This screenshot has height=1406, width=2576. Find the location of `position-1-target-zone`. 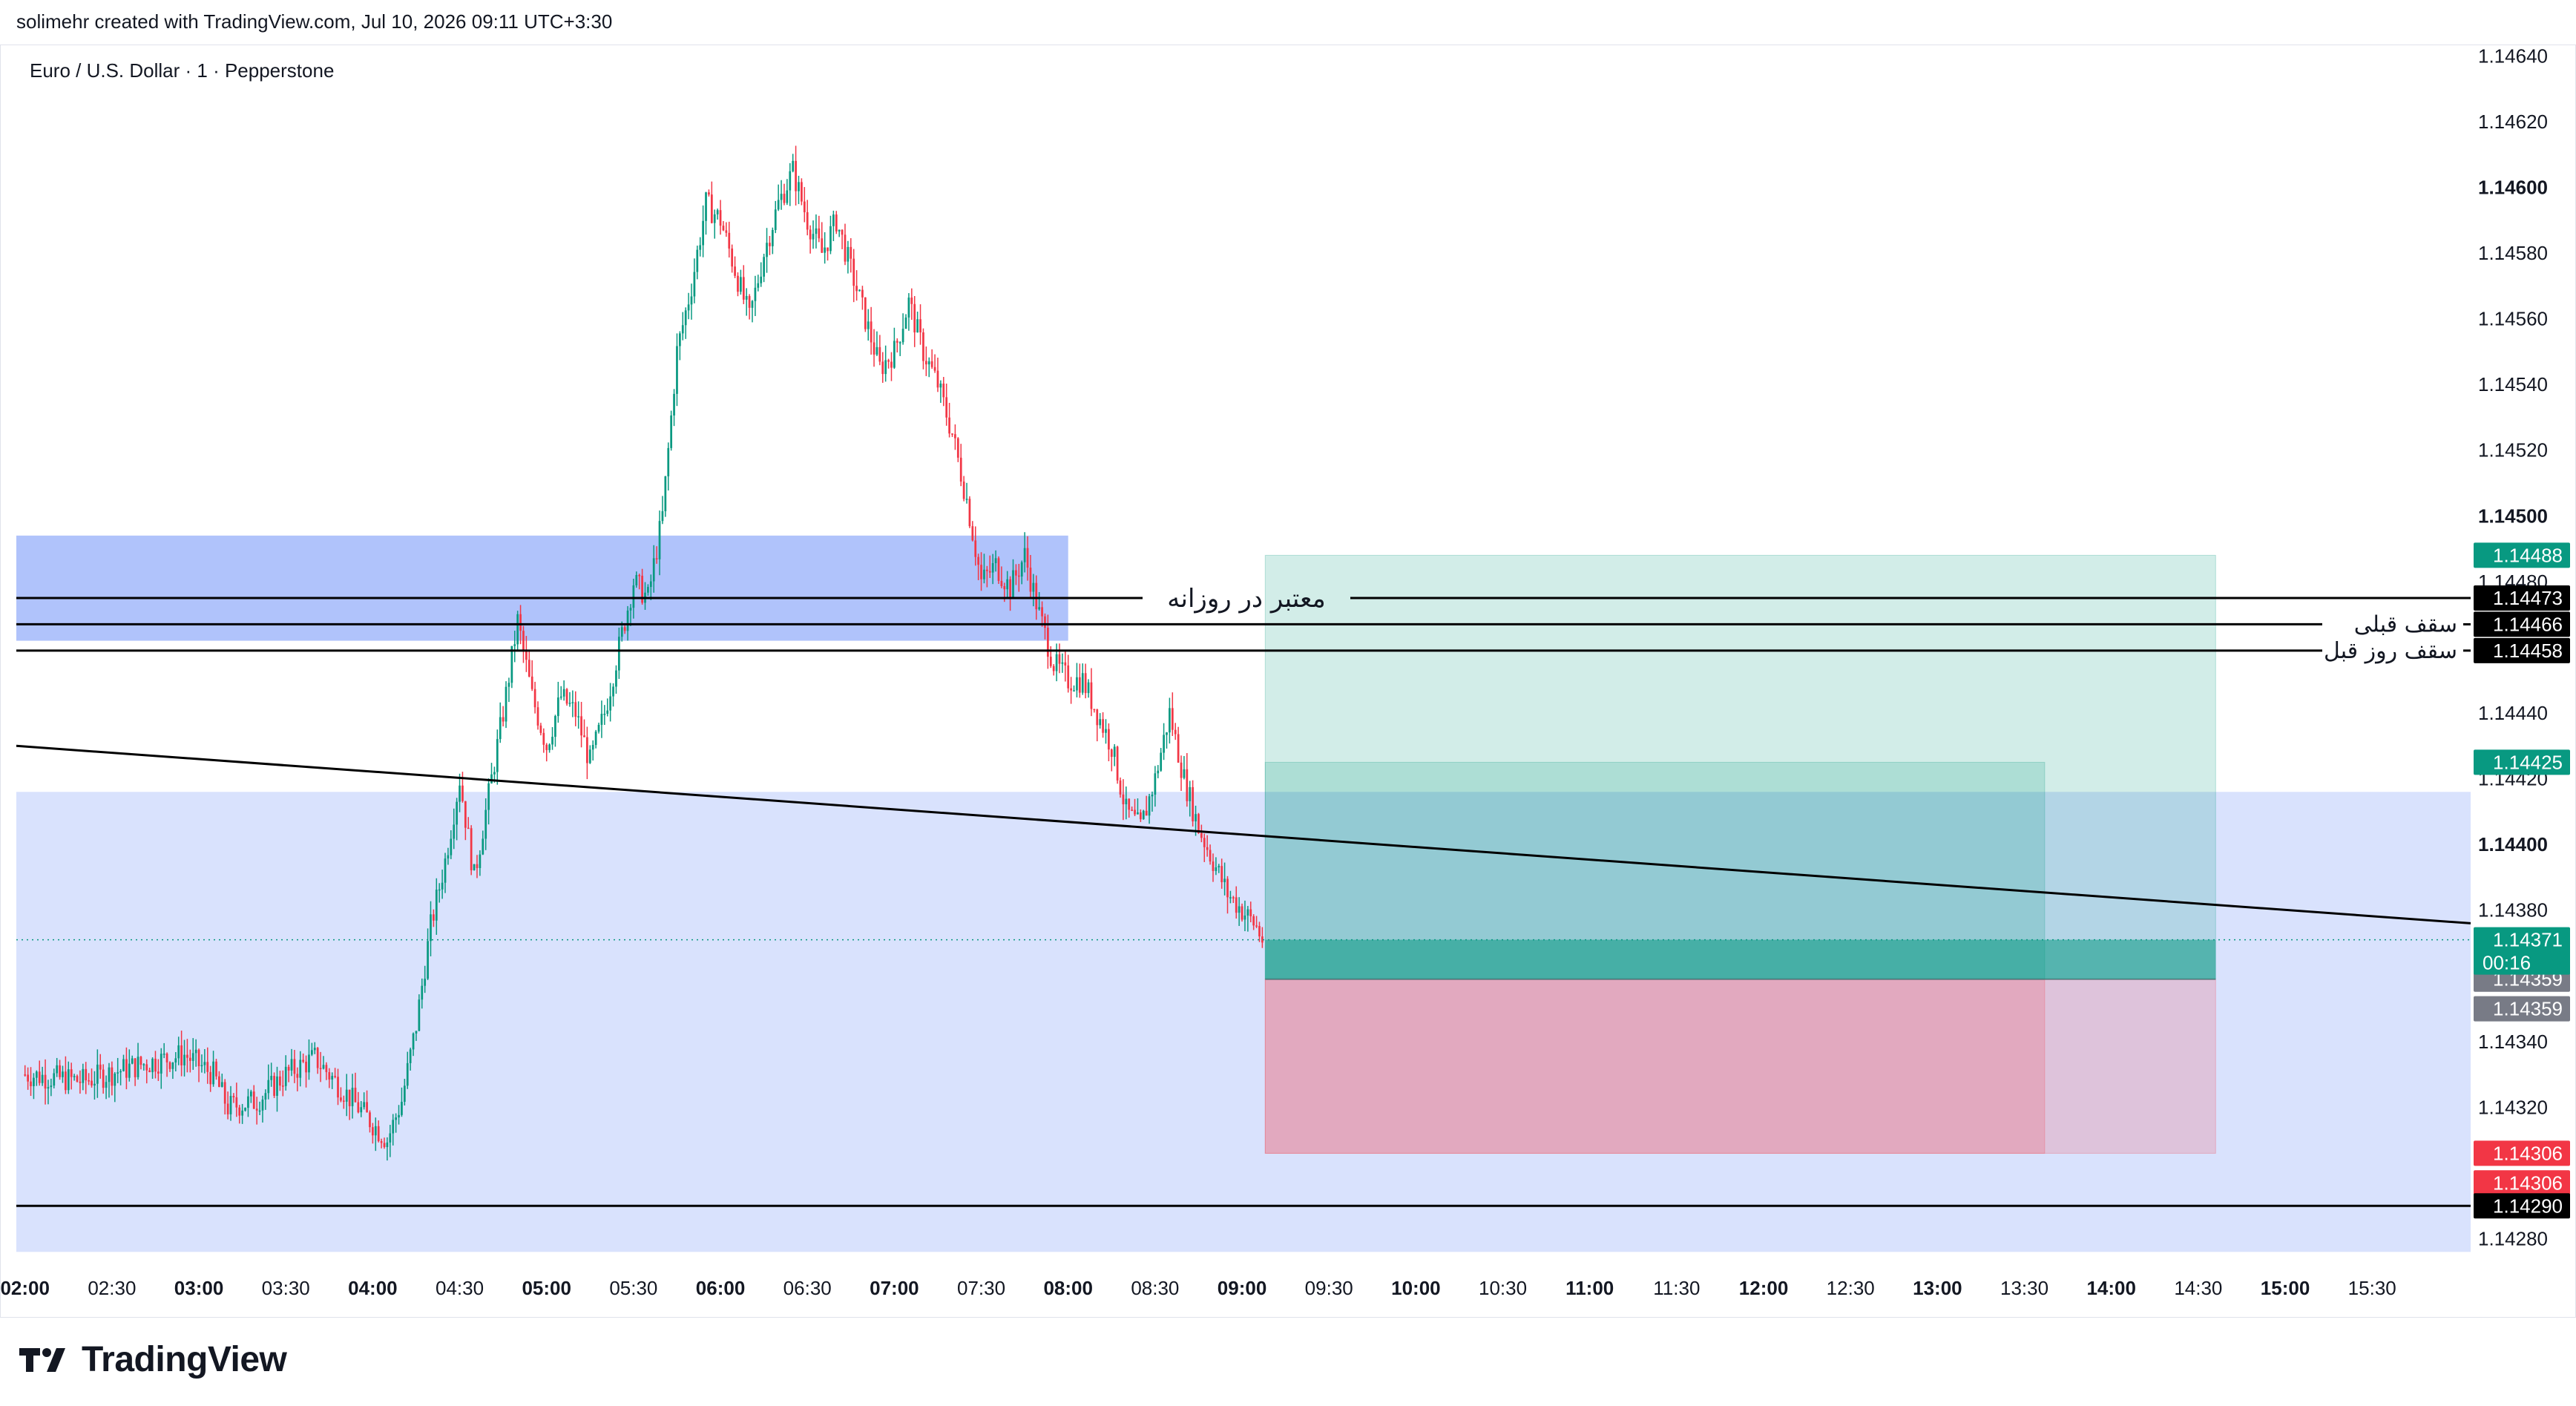

position-1-target-zone is located at coordinates (1740, 767).